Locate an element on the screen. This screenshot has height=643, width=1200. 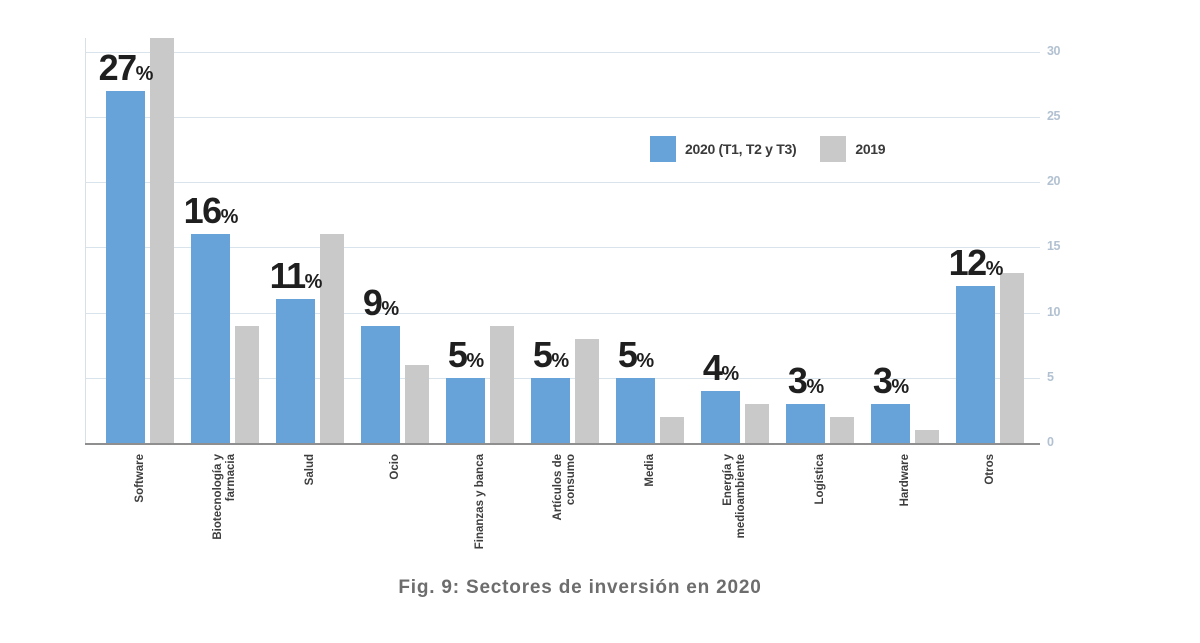
bar-series0-otros is located at coordinates (975, 364).